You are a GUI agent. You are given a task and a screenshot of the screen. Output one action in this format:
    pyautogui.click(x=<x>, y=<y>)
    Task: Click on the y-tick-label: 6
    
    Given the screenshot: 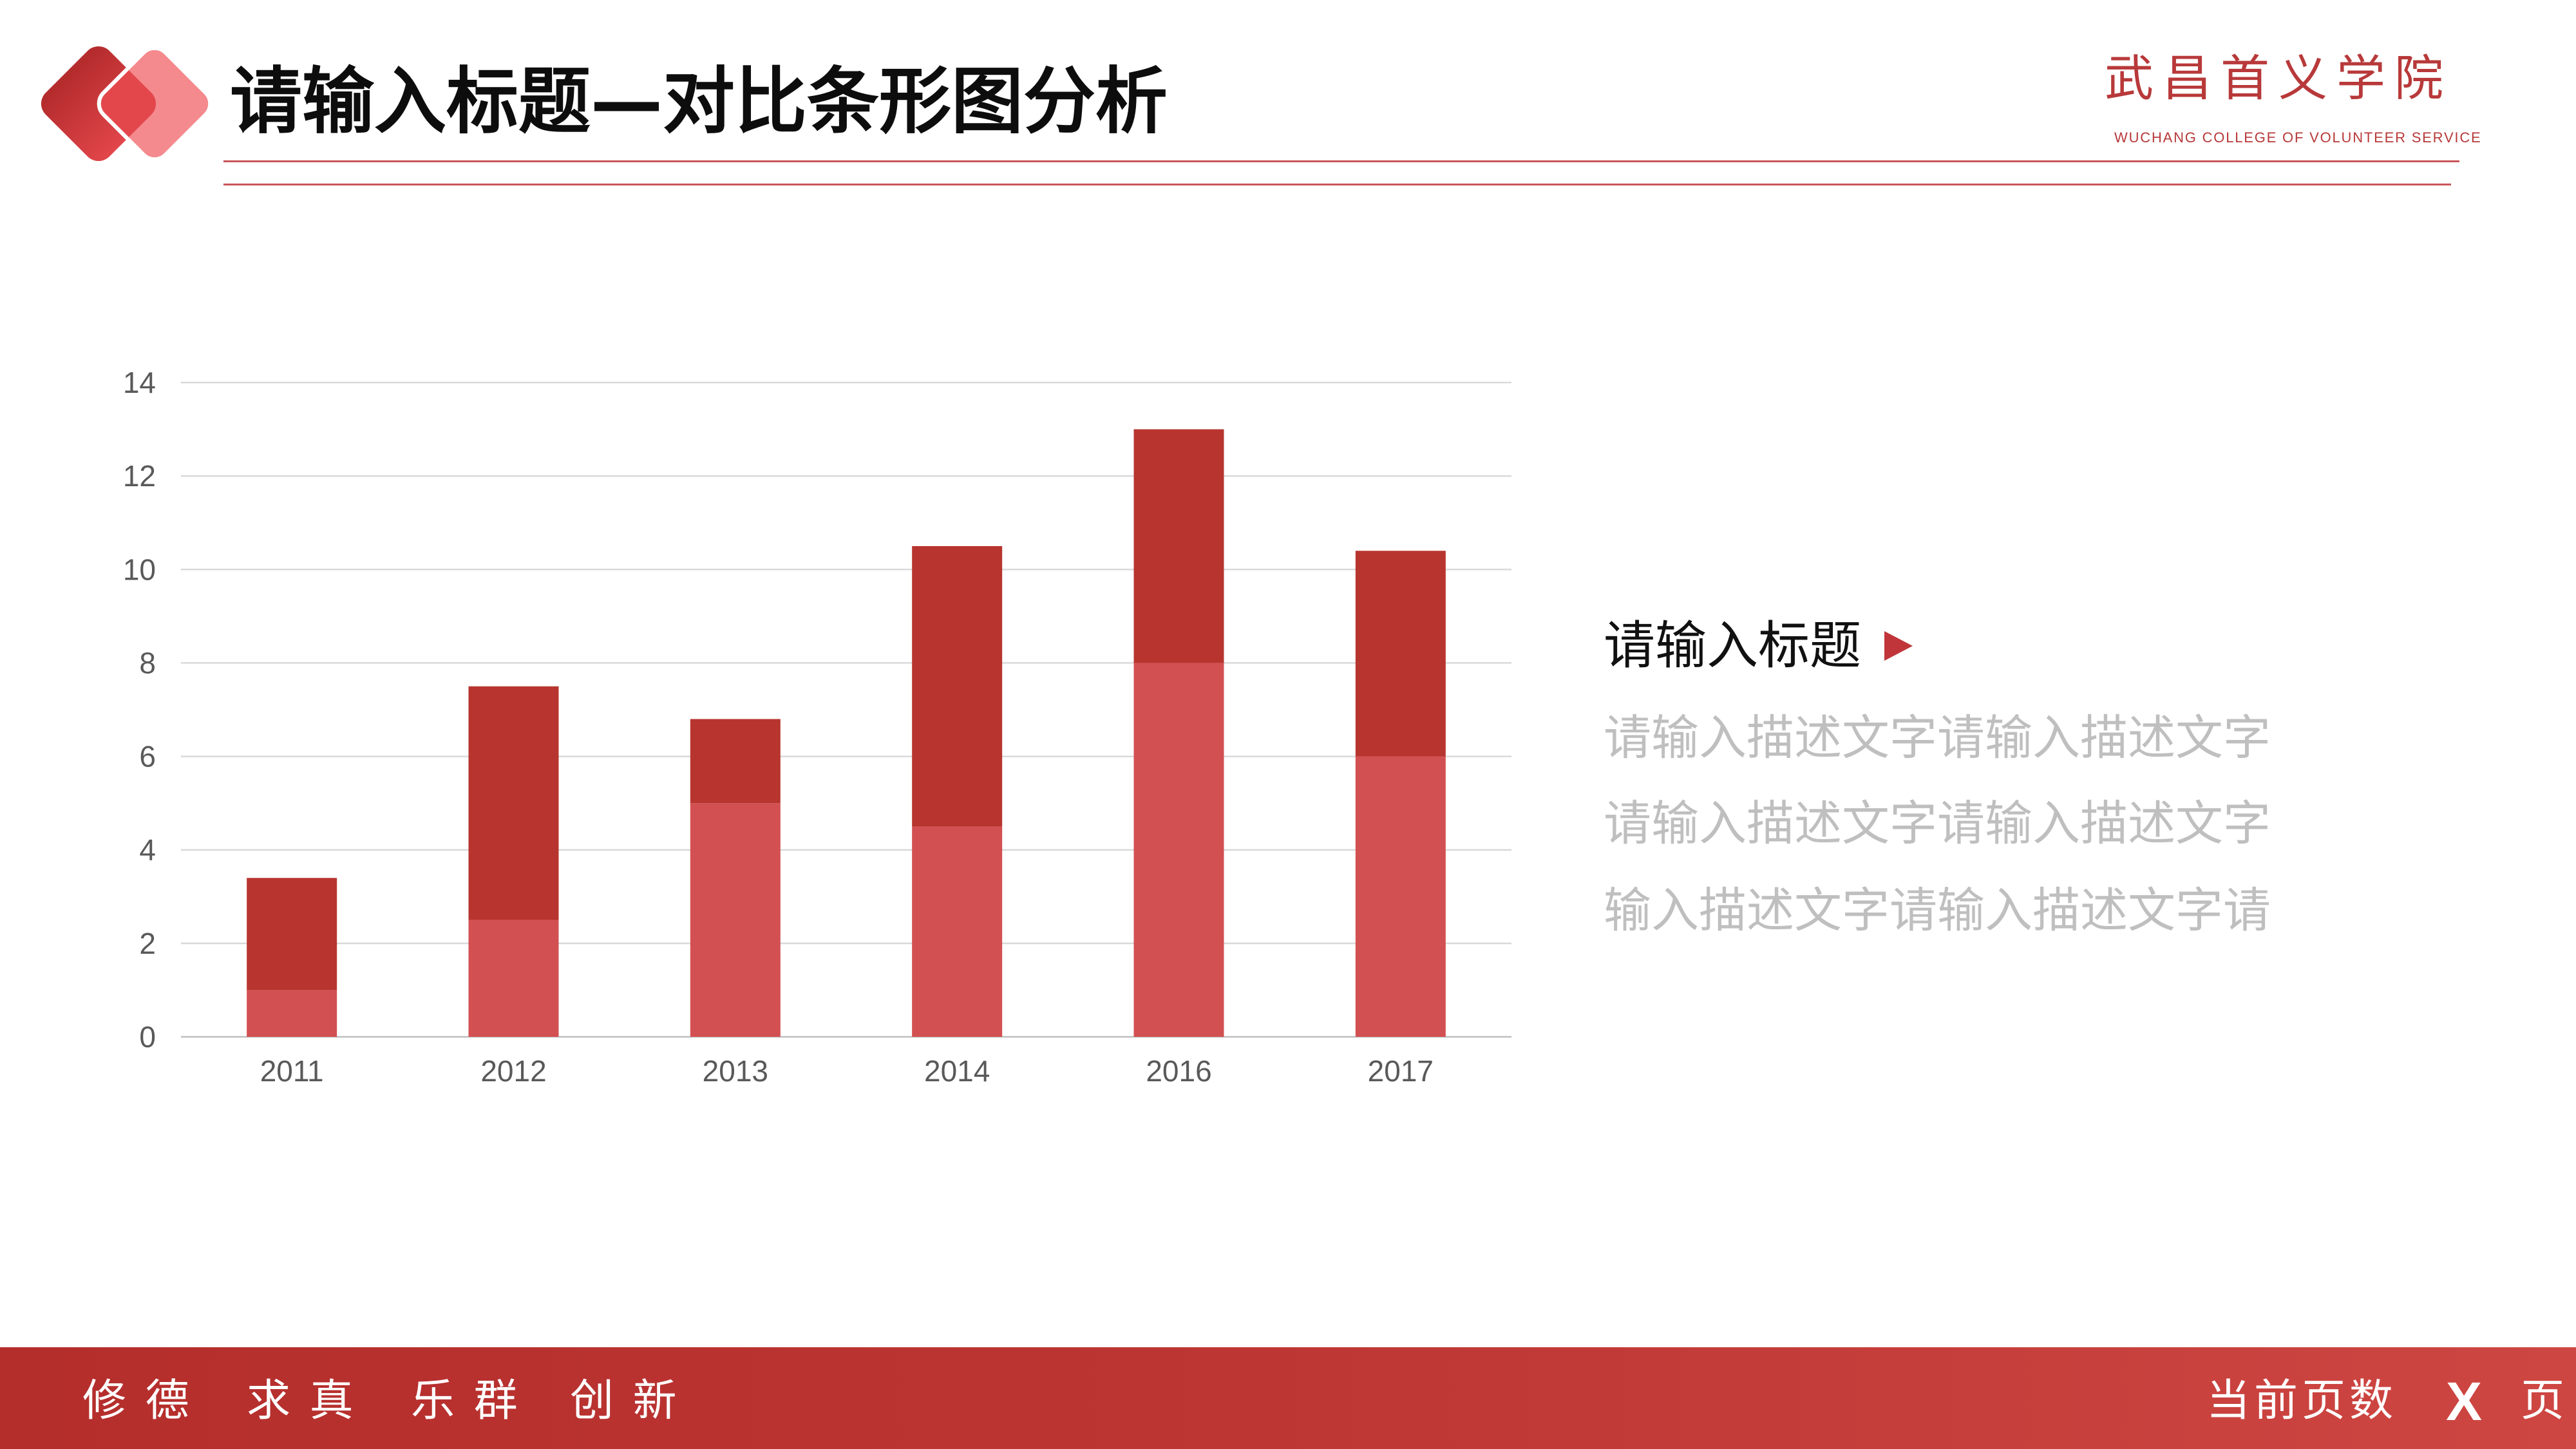 What is the action you would take?
    pyautogui.click(x=147, y=756)
    